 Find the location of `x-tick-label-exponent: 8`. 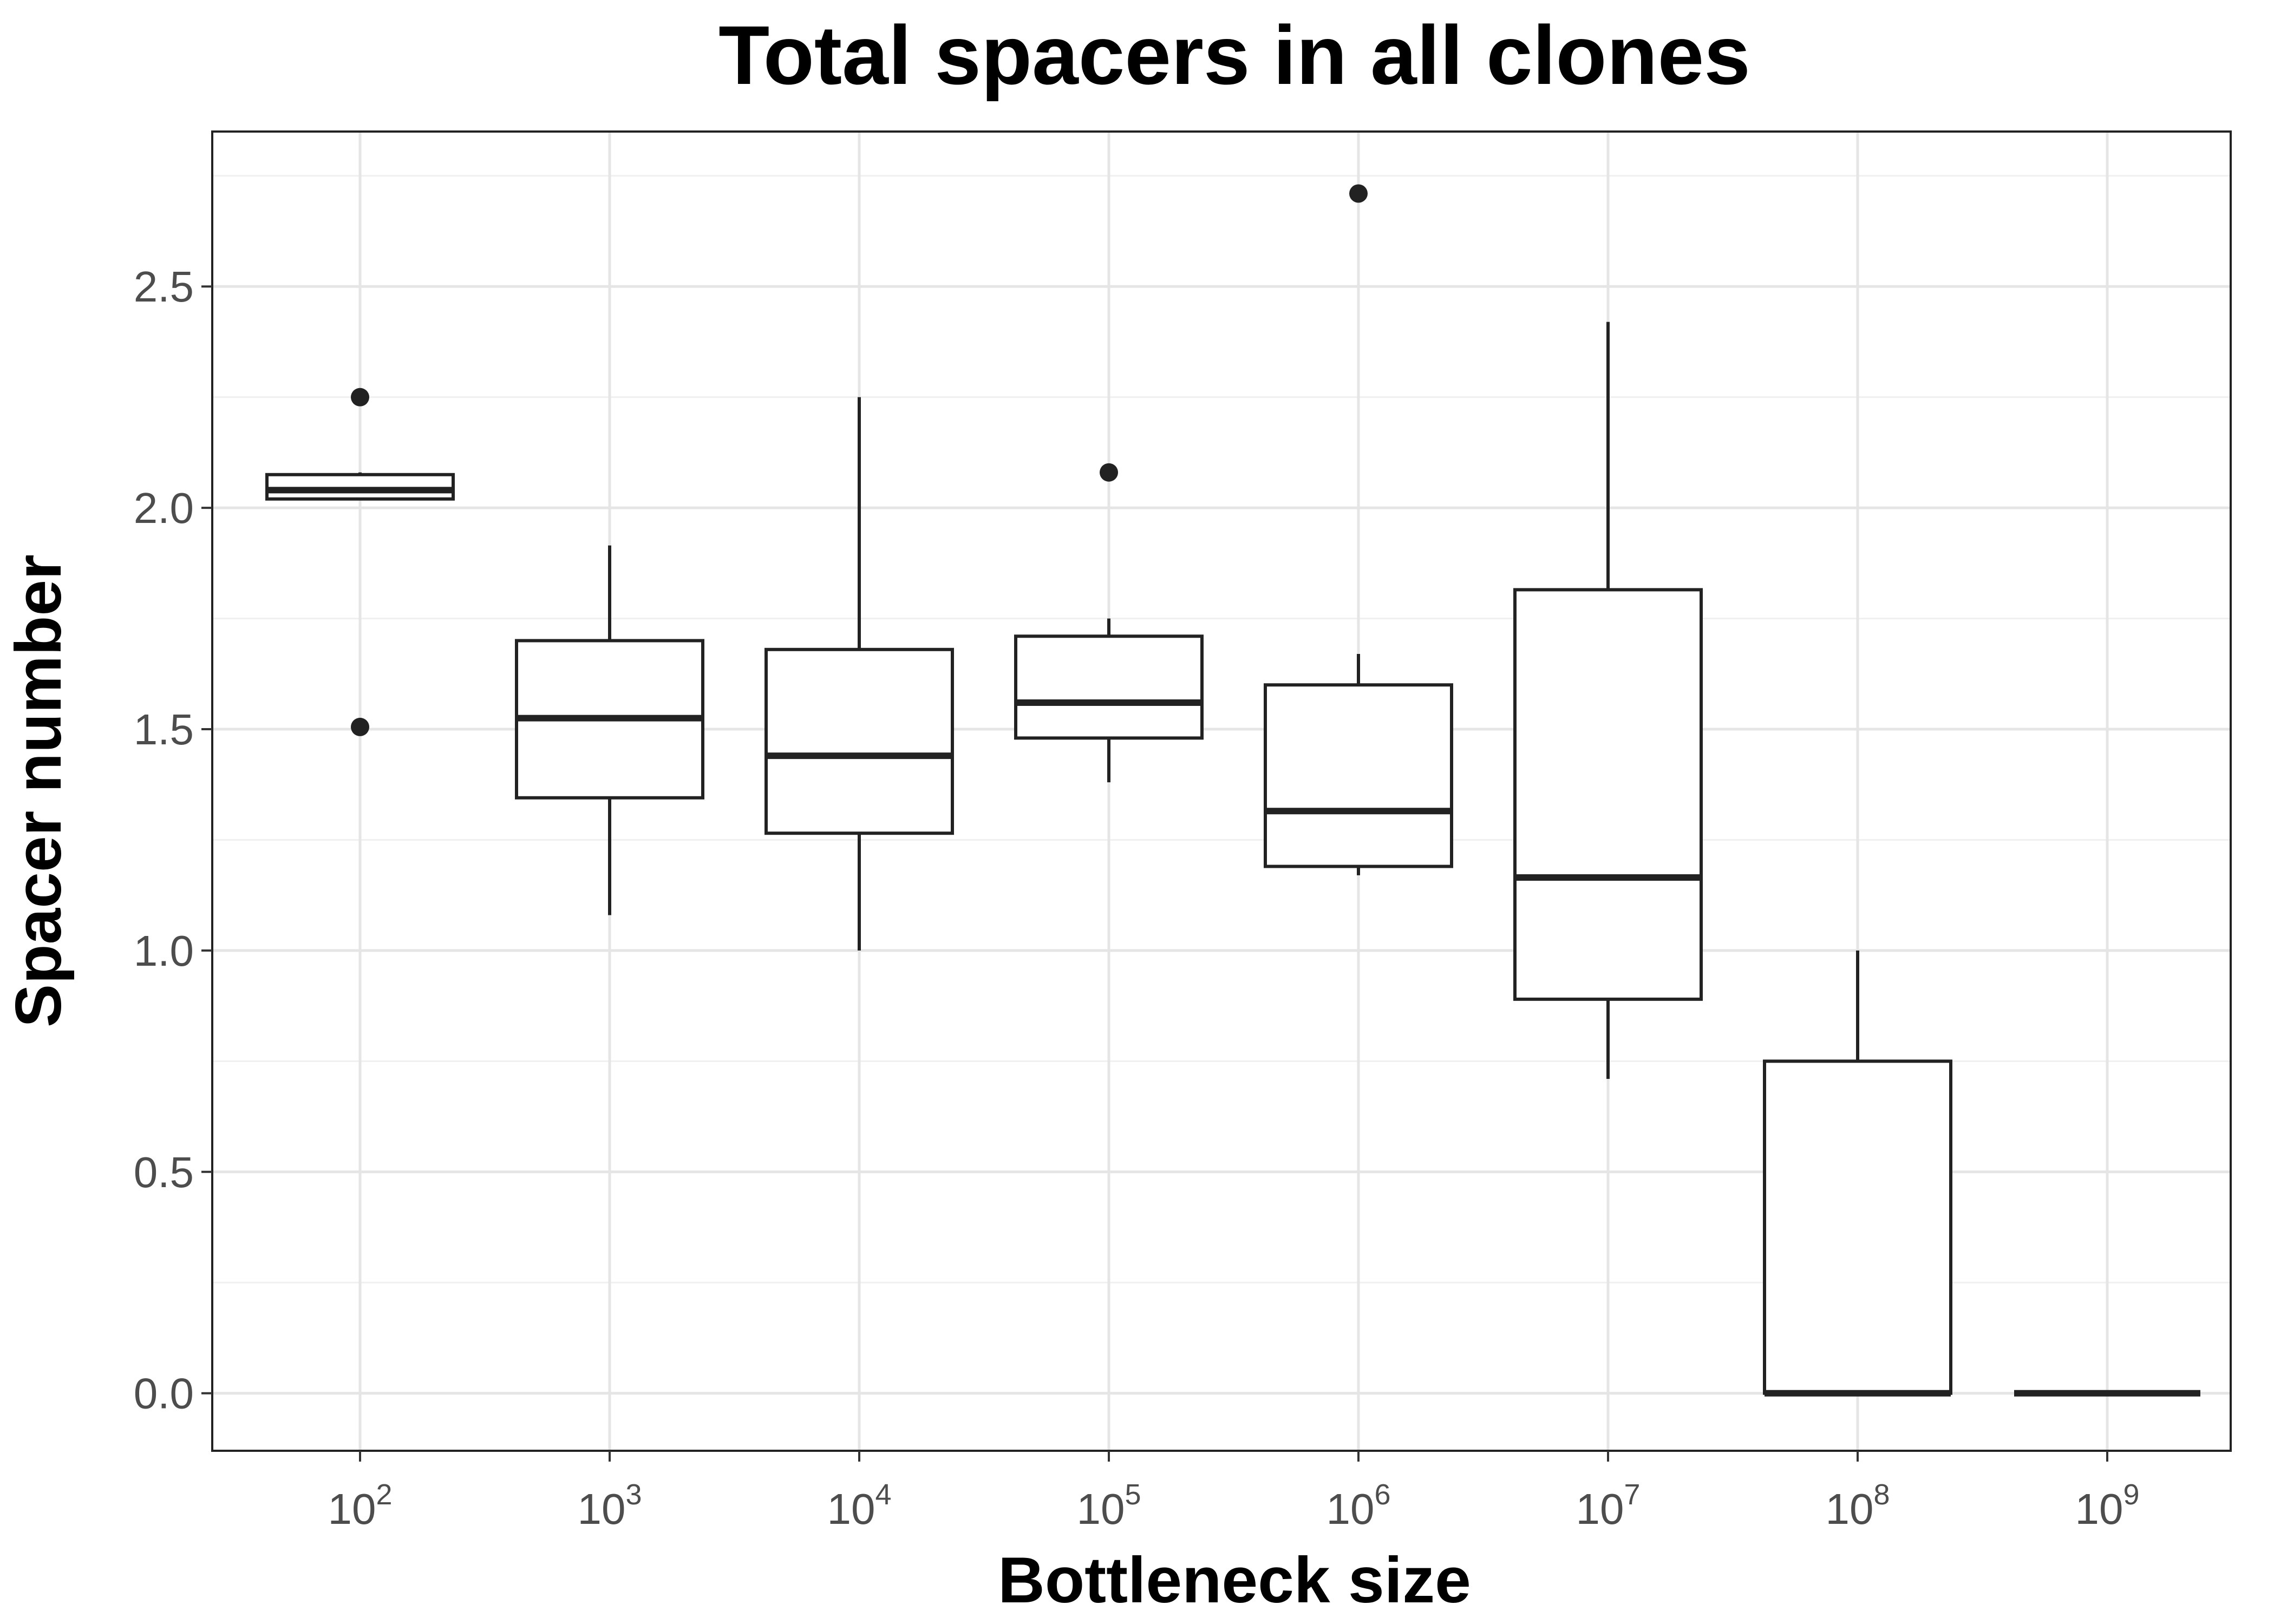

x-tick-label-exponent: 8 is located at coordinates (1882, 1494).